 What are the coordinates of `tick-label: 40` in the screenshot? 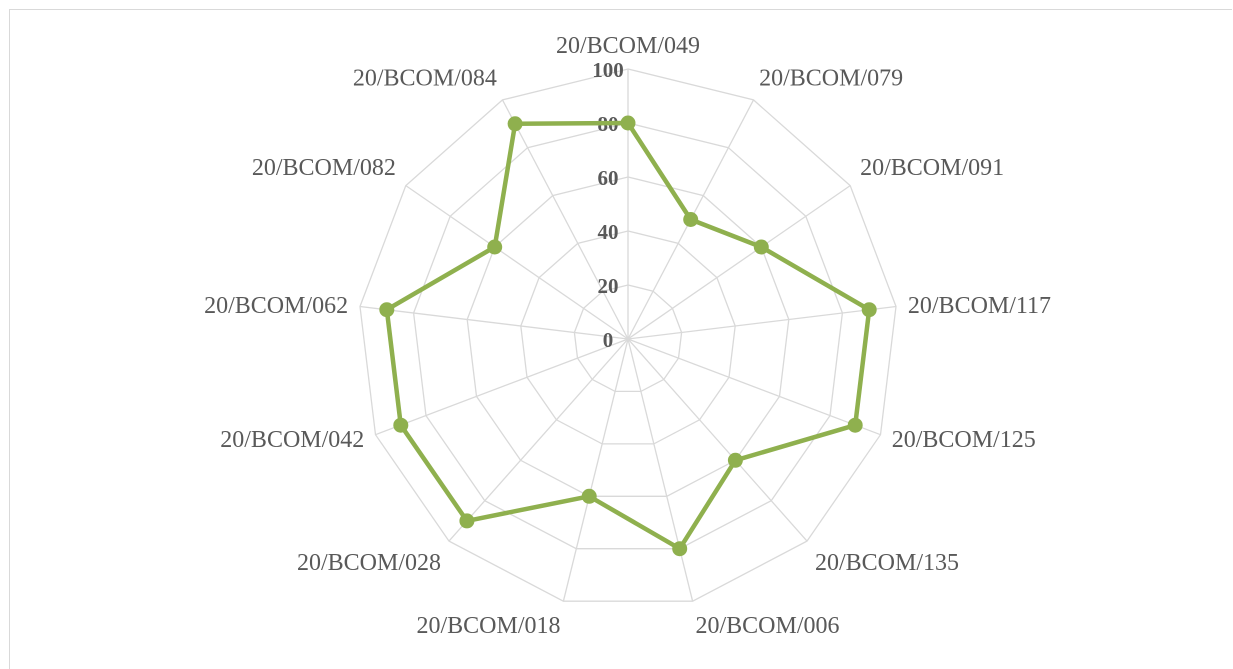 It's located at (608, 232).